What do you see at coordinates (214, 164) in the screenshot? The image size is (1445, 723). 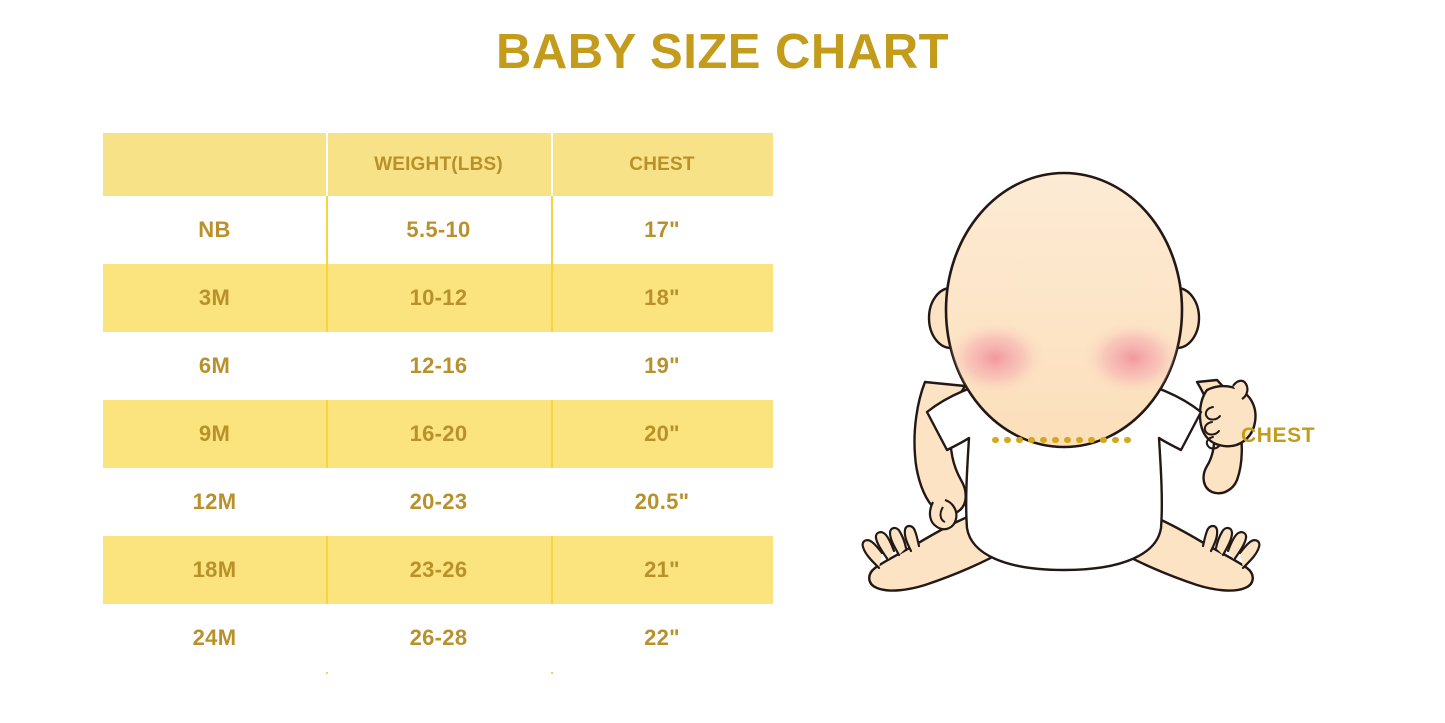 I see `column-header-size` at bounding box center [214, 164].